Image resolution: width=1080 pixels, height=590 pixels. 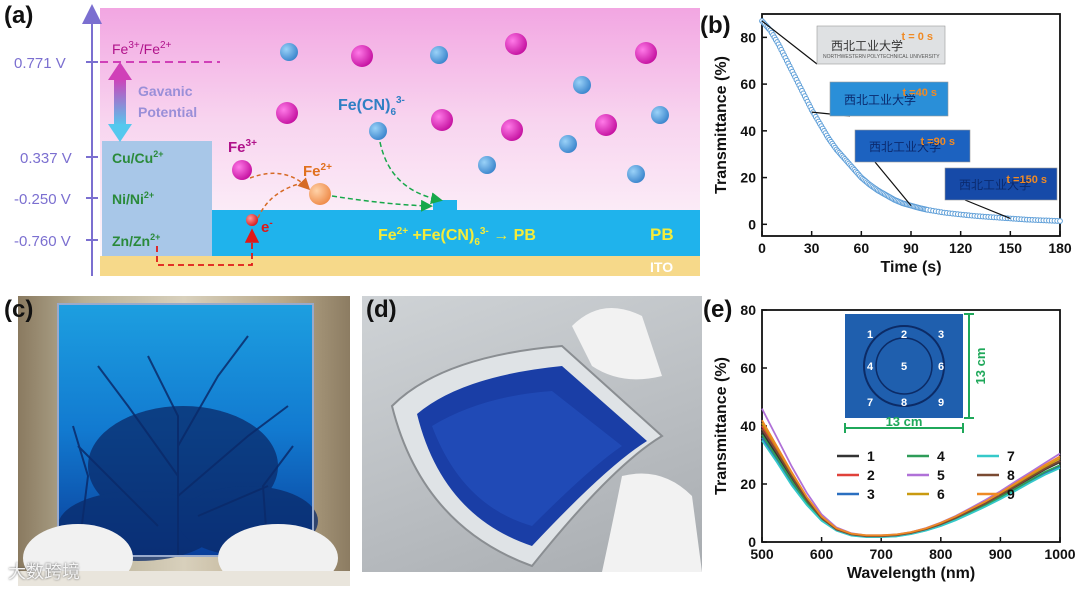 What do you see at coordinates (1001, 554) in the screenshot?
I see `x-tick-label: 900` at bounding box center [1001, 554].